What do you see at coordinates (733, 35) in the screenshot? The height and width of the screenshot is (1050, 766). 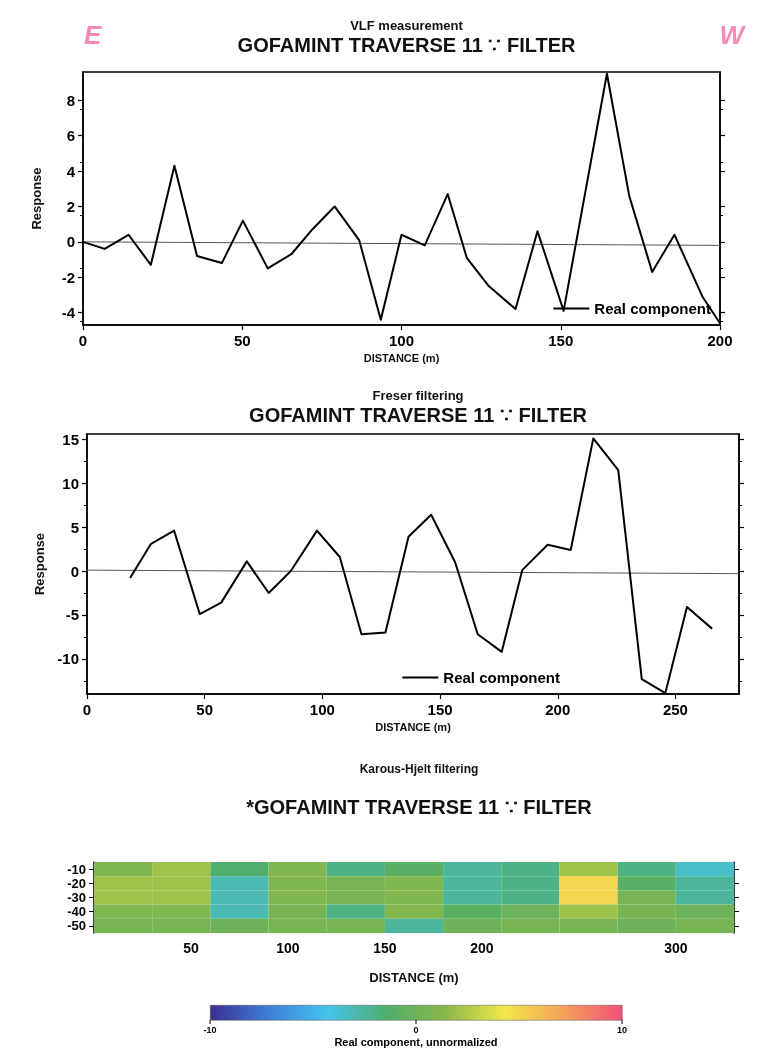 I see `text: W` at bounding box center [733, 35].